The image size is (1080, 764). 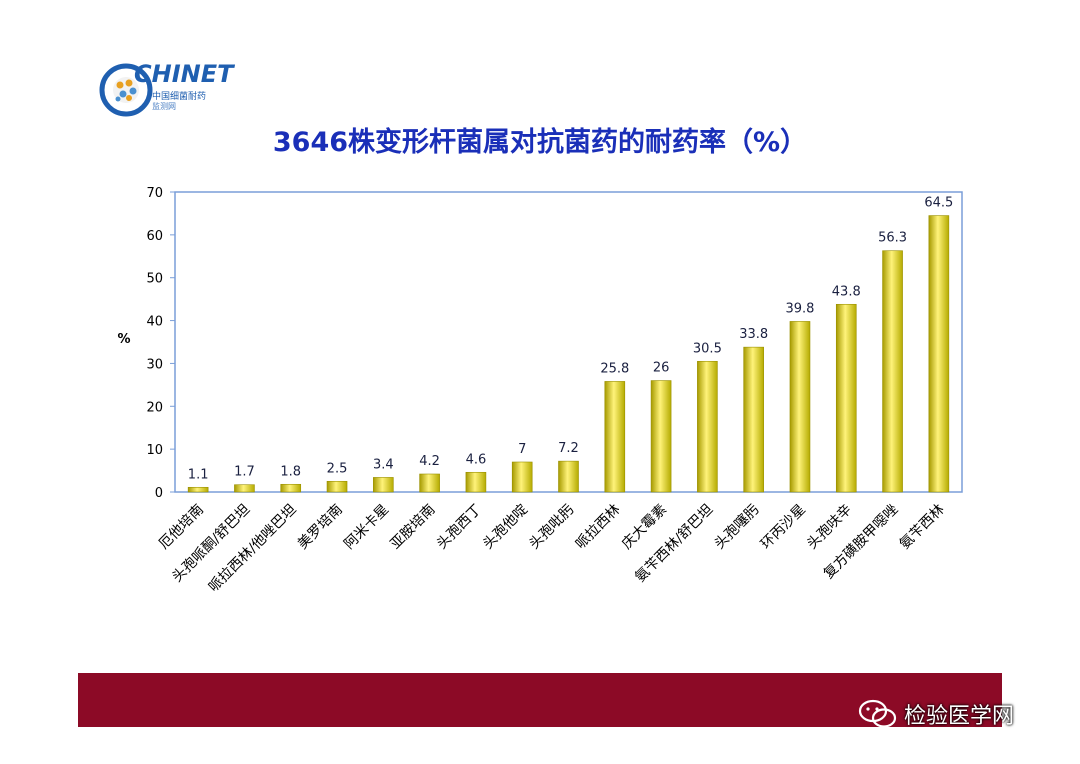 I want to click on watermark: 检验医学网, so click(x=936, y=714).